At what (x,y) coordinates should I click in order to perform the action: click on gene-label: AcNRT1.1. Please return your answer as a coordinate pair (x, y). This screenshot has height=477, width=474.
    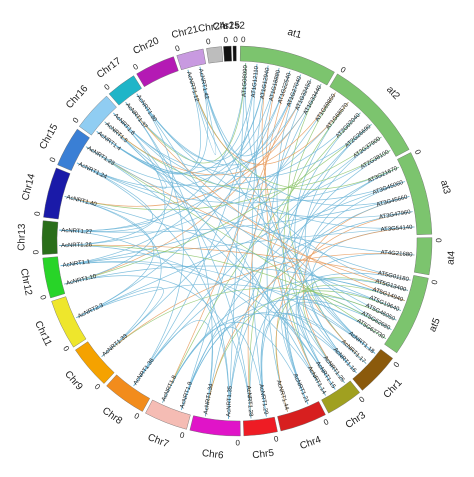
    Looking at the image, I should click on (76, 264).